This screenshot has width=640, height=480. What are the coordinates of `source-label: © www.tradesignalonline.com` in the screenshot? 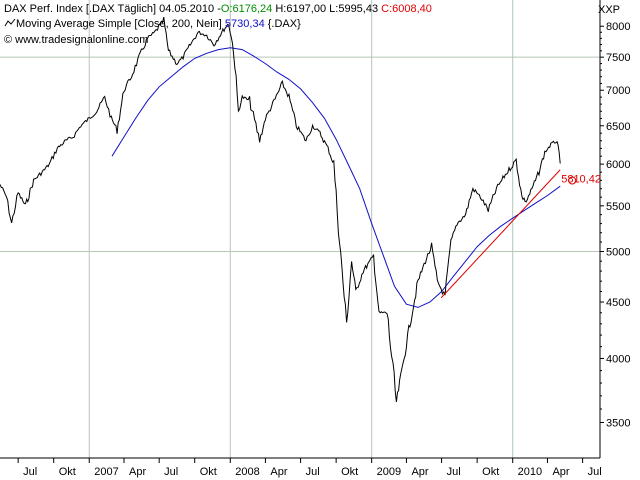 It's located at (76, 40).